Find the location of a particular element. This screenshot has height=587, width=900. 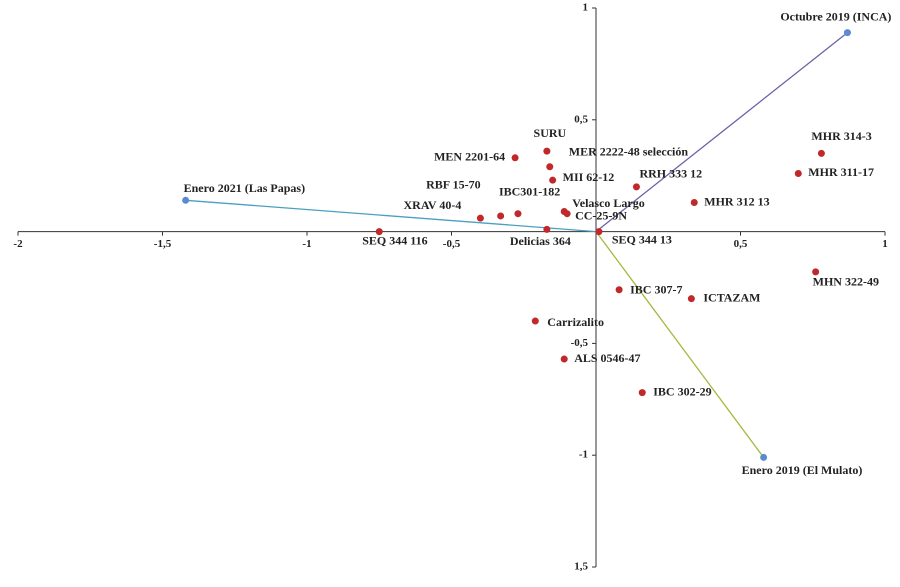

vector-label: Enero 2019 (El Mulato) is located at coordinates (802, 470).